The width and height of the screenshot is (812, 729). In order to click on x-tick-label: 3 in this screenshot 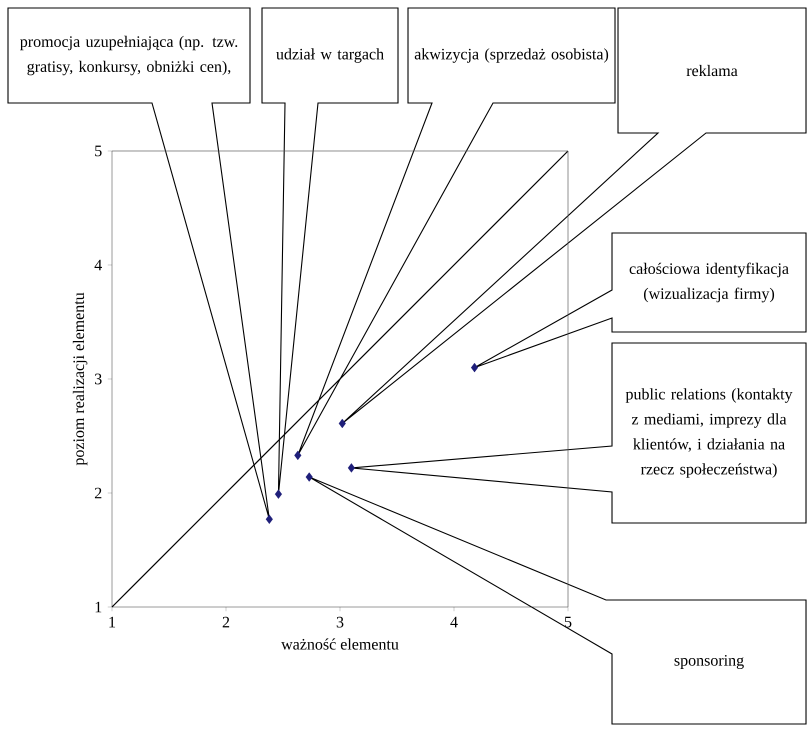, I will do `click(340, 622)`.